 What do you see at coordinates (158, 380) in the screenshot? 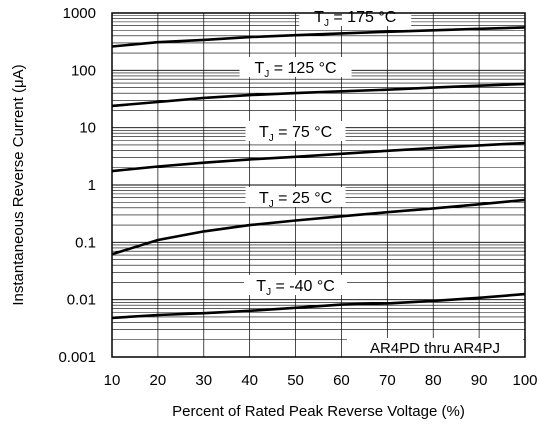
I see `x-tick-label: 20` at bounding box center [158, 380].